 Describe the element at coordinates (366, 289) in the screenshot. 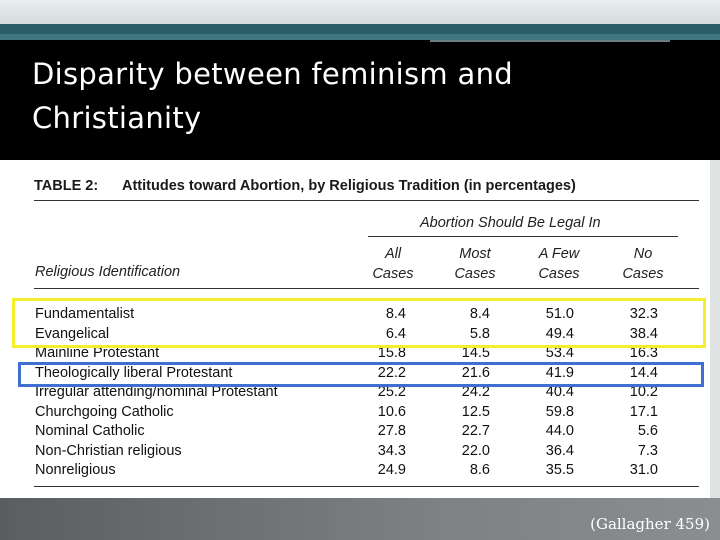

I see `header-bottom-rule` at that location.